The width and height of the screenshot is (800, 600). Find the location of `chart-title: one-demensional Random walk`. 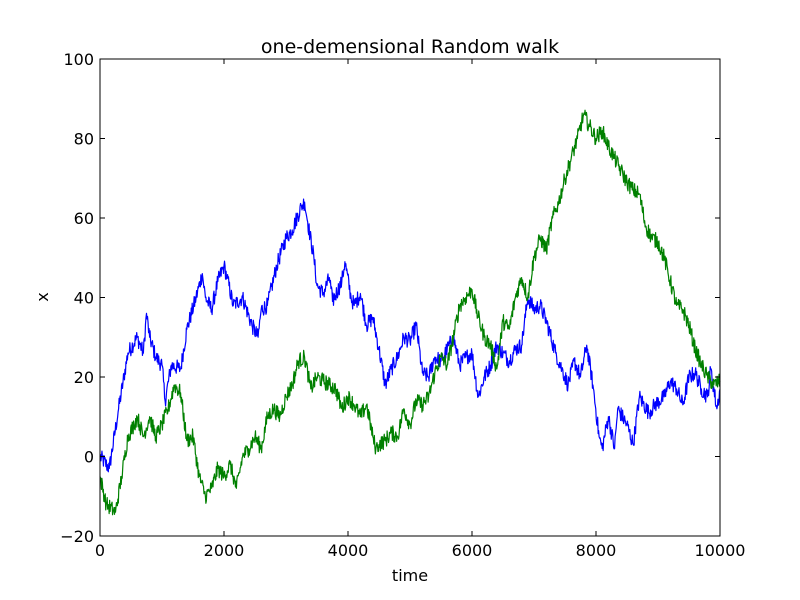

chart-title: one-demensional Random walk is located at coordinates (410, 47).